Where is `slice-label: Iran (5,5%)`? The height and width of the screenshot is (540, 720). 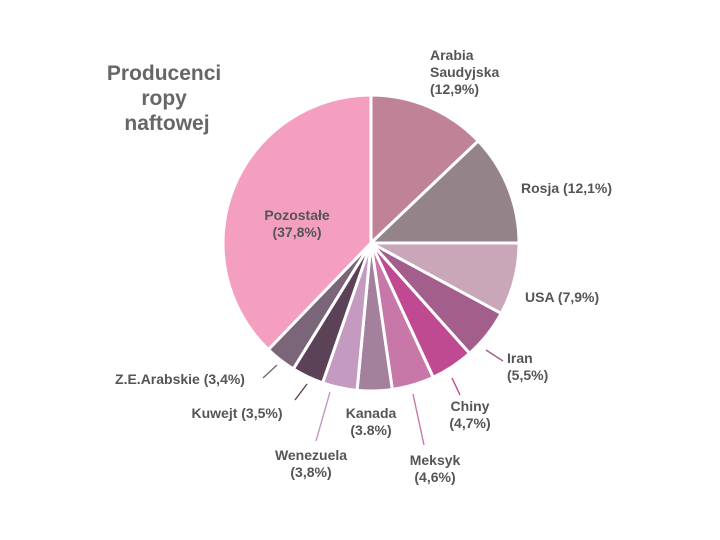 slice-label: Iran (5,5%) is located at coordinates (527, 366).